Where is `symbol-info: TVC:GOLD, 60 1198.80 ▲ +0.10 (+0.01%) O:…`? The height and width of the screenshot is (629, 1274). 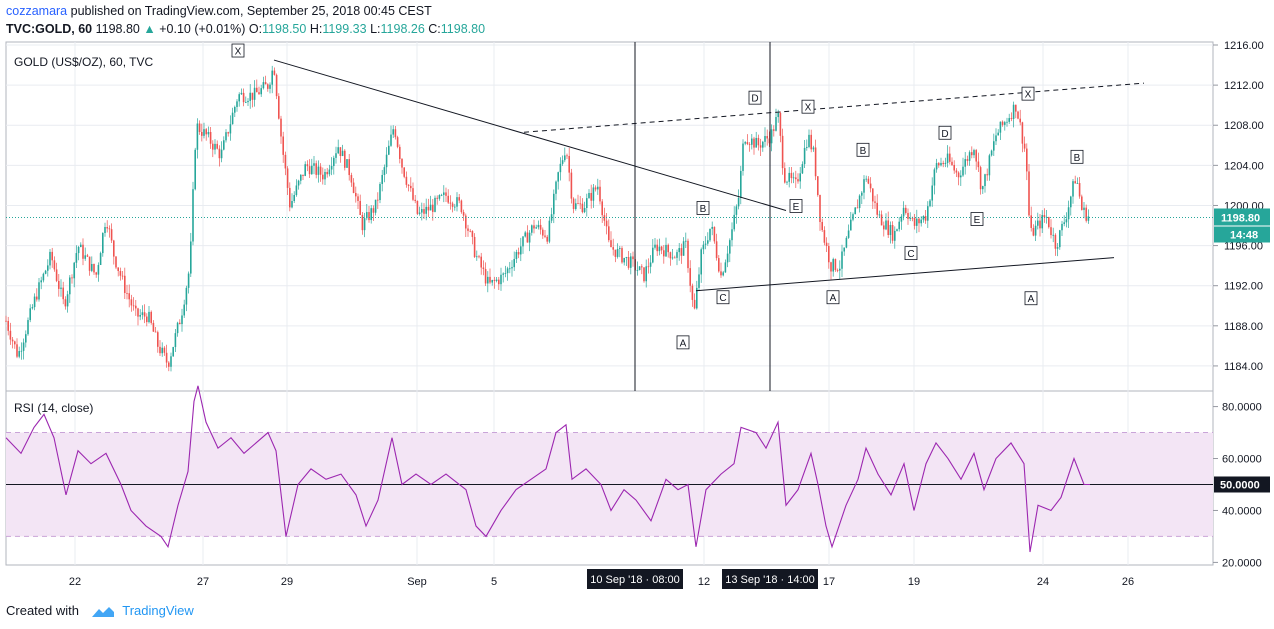
symbol-info: TVC:GOLD, 60 1198.80 ▲ +0.10 (+0.01%) O:… is located at coordinates (245, 29).